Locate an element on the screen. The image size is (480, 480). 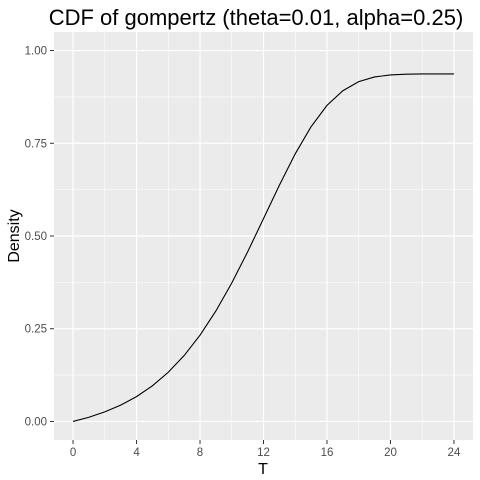
x-tick-label: 20 is located at coordinates (390, 453).